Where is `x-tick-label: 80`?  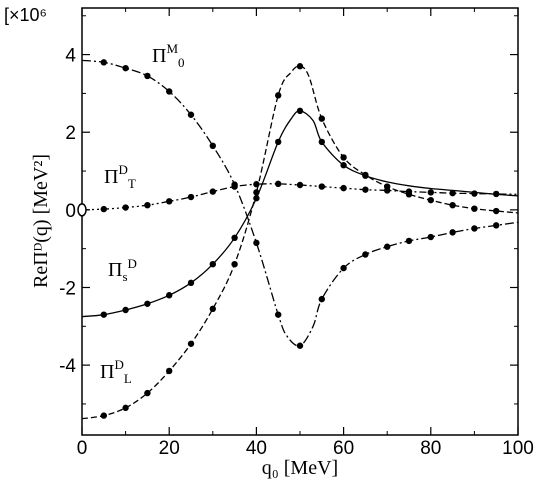
x-tick-label: 80 is located at coordinates (430, 448).